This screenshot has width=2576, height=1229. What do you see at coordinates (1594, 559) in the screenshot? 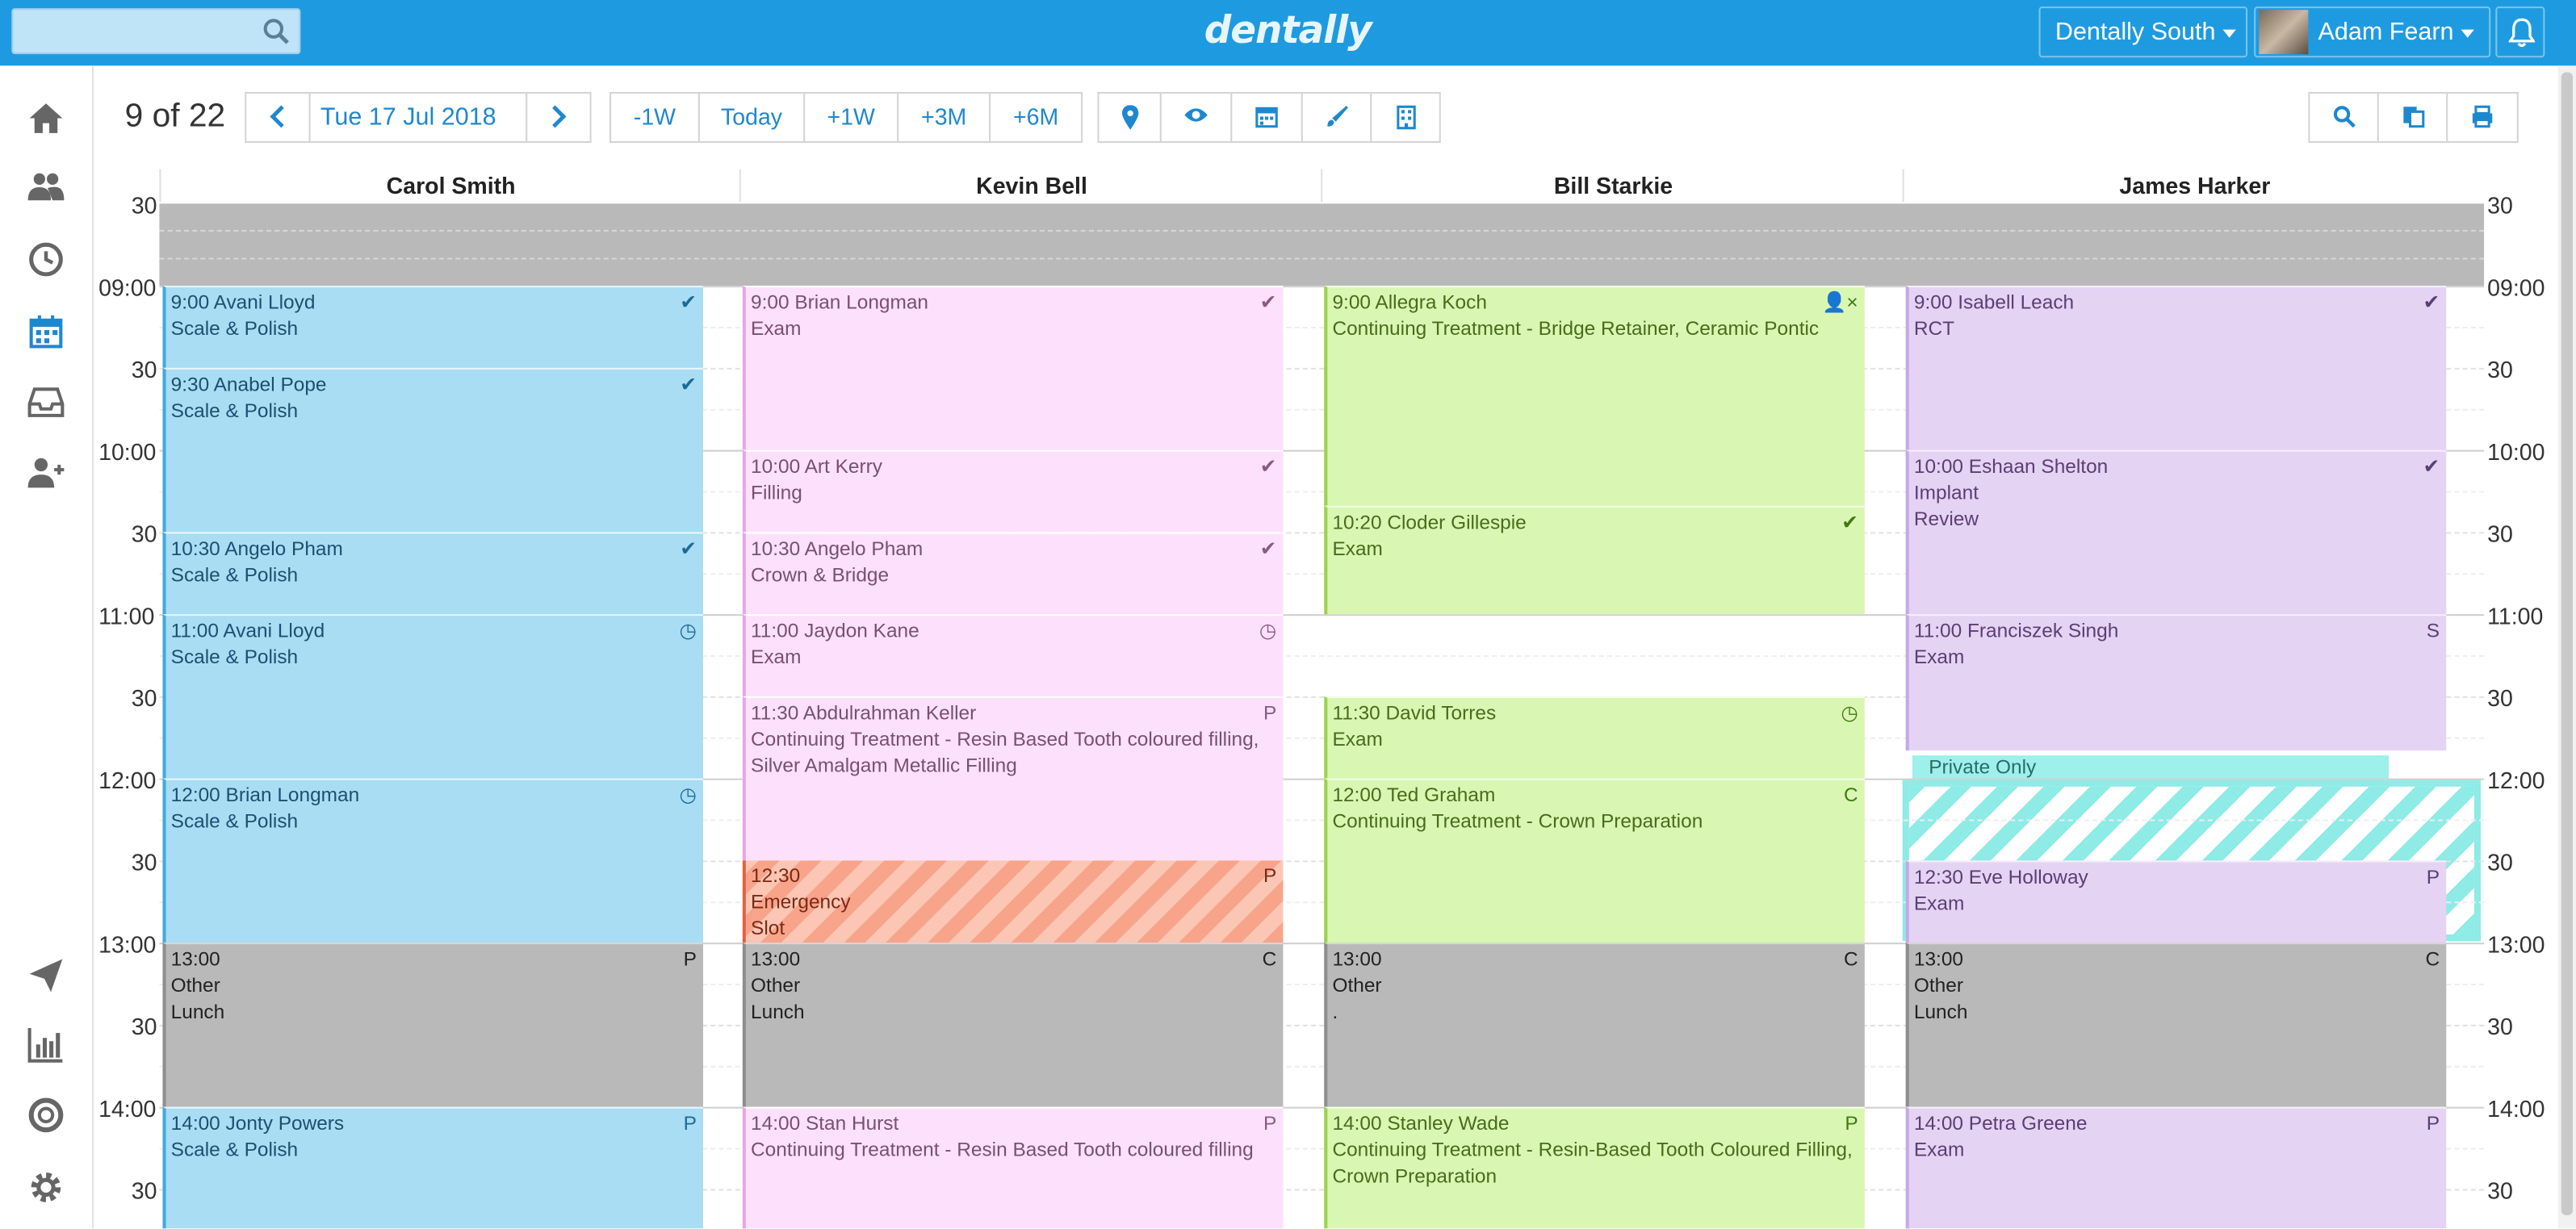
I see `appointment-card: 10:20 Cloder Gillespie Exam ✔` at bounding box center [1594, 559].